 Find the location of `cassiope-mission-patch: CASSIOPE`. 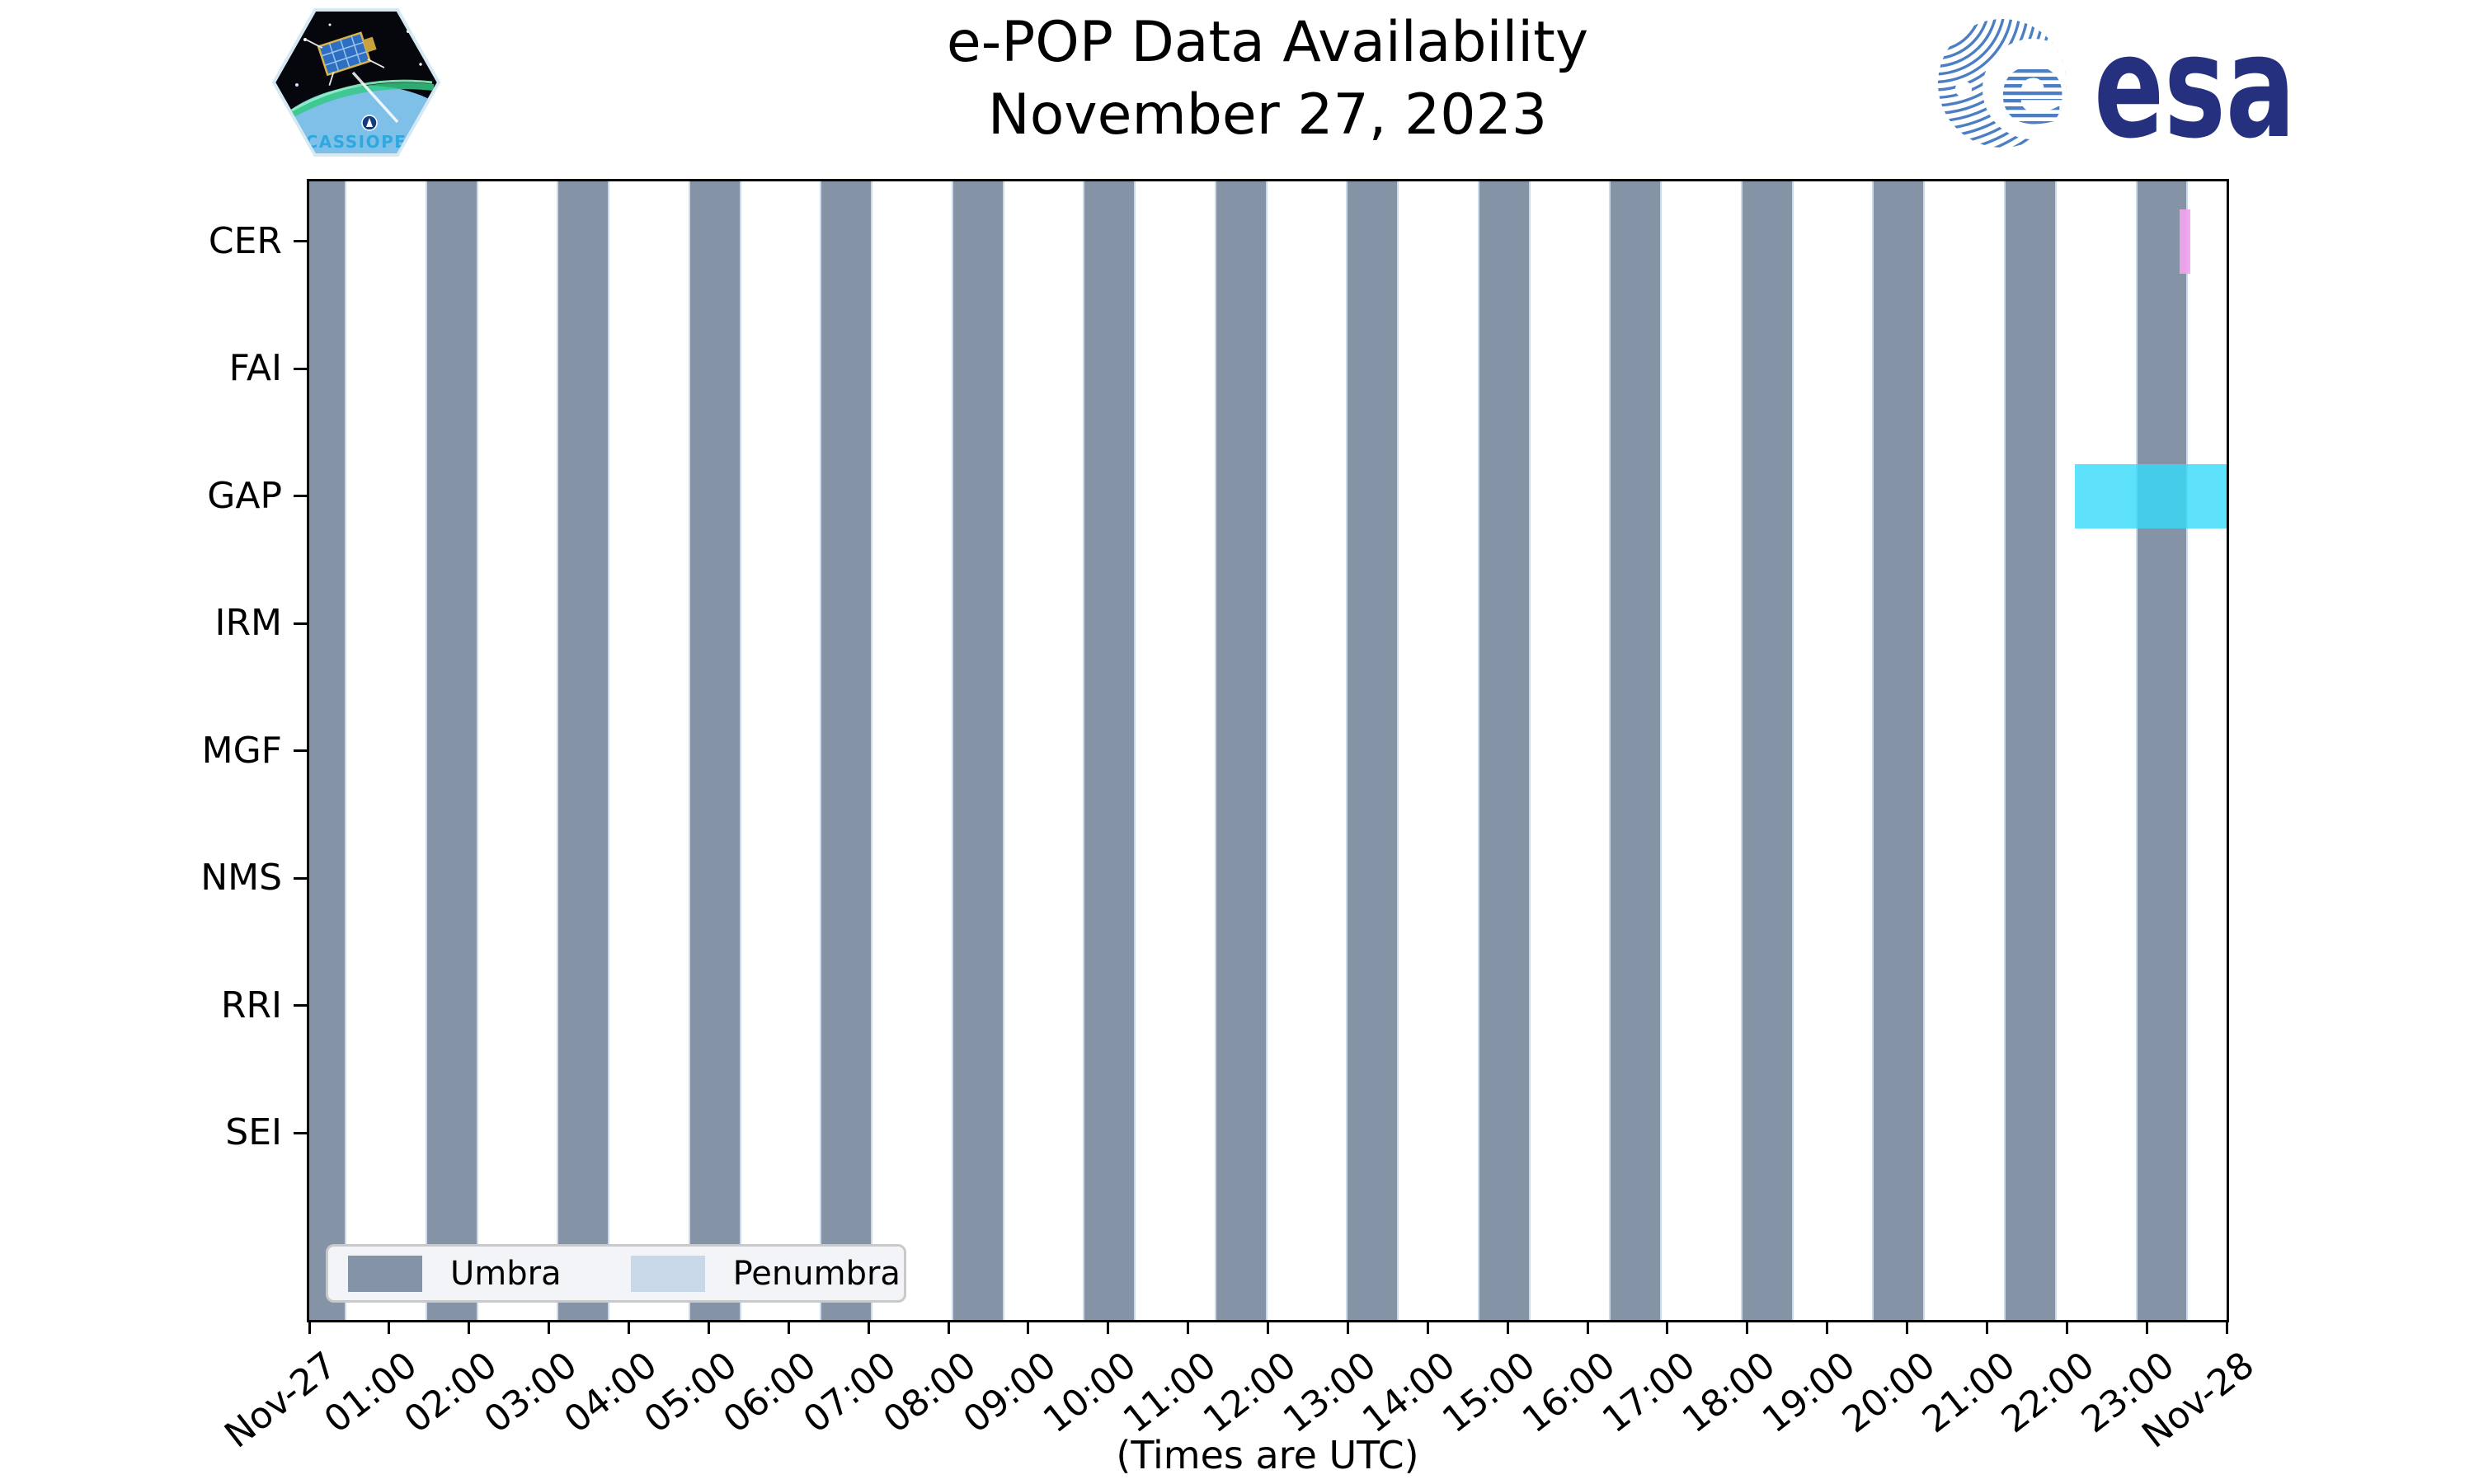

cassiope-mission-patch: CASSIOPE is located at coordinates (356, 84).